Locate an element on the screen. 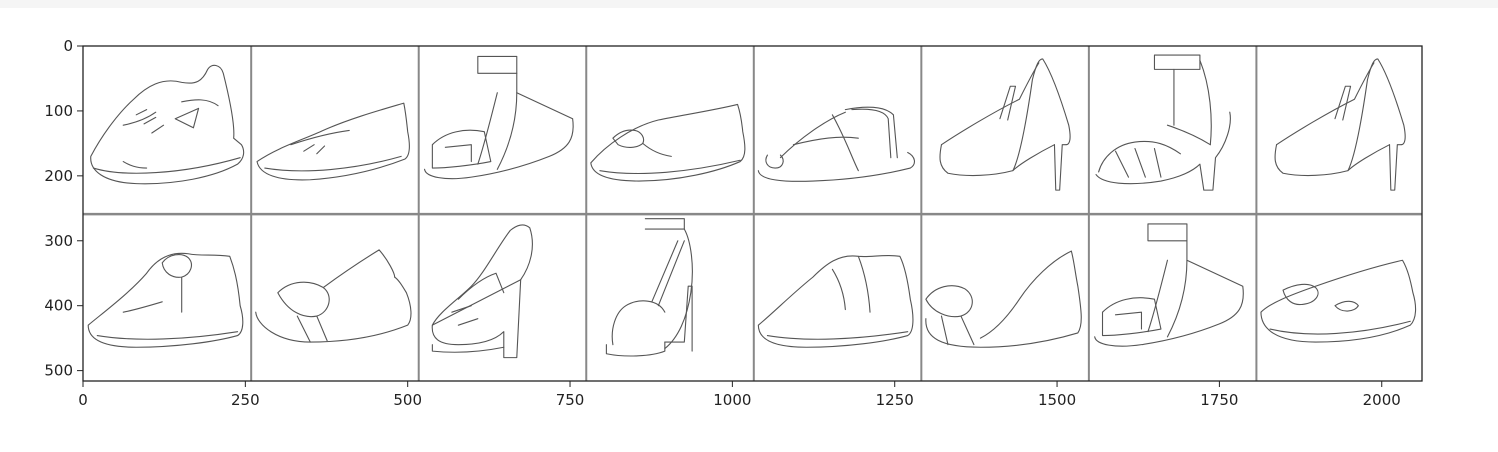 The height and width of the screenshot is (452, 1498). x-tick-label: 750 is located at coordinates (570, 400).